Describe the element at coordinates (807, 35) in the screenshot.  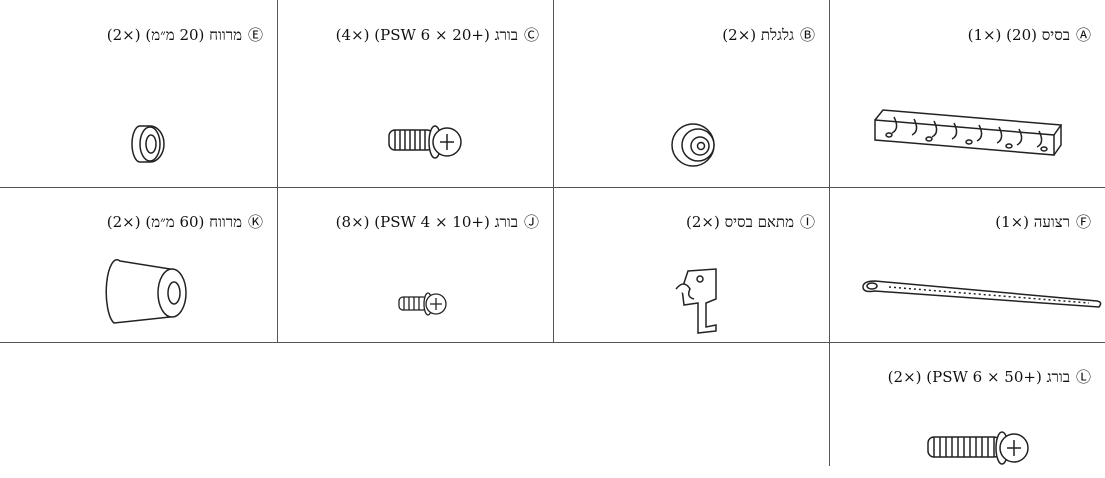
I see `part-marker: Ⓑ` at that location.